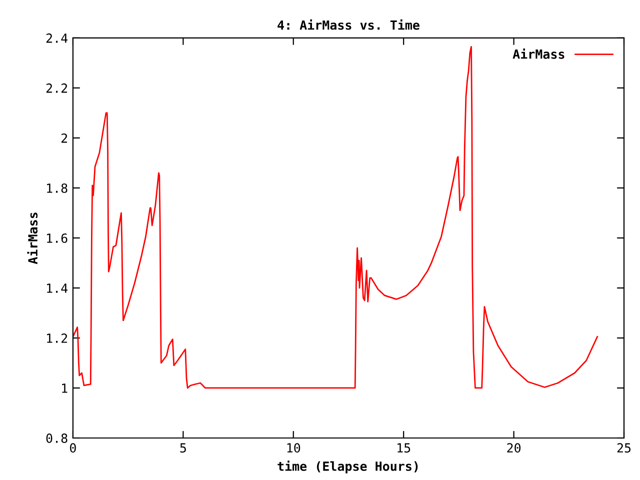 Image resolution: width=640 pixels, height=480 pixels. Describe the element at coordinates (57, 88) in the screenshot. I see `y-tick-label: 2.2` at that location.